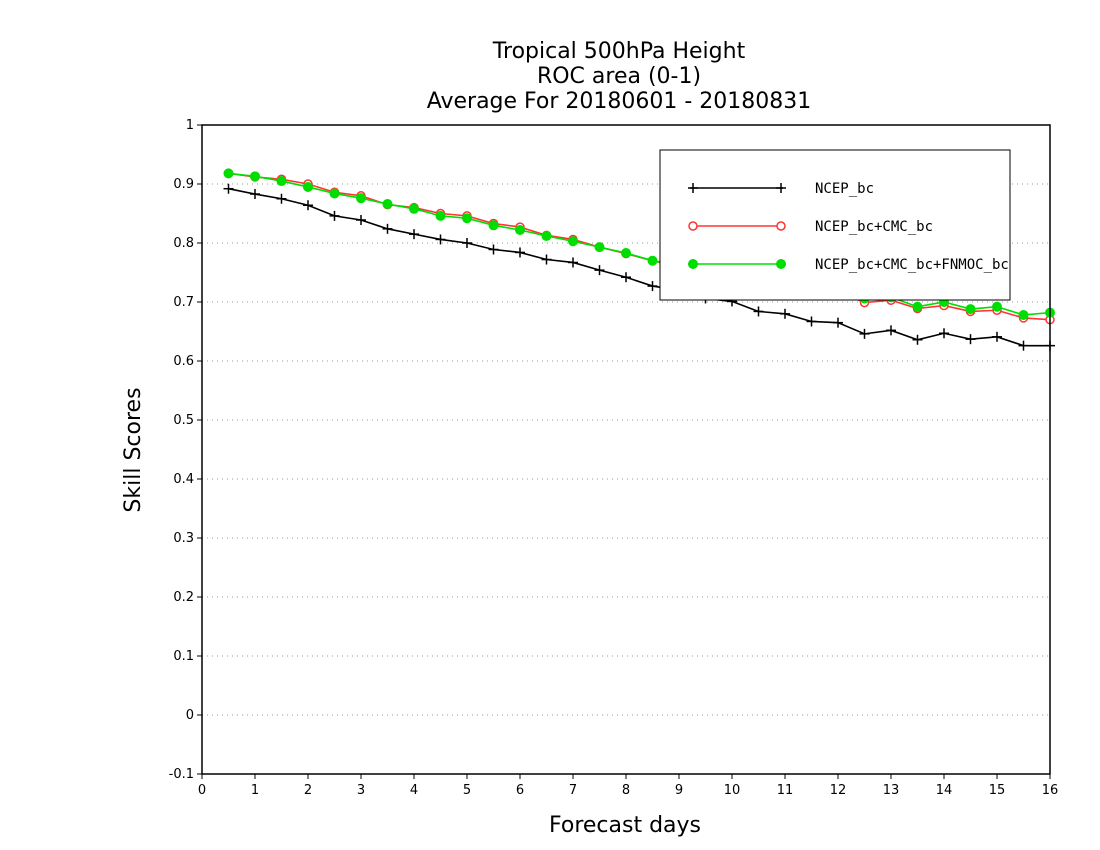 The height and width of the screenshot is (850, 1100). I want to click on y-tick-label: 0.1, so click(183, 656).